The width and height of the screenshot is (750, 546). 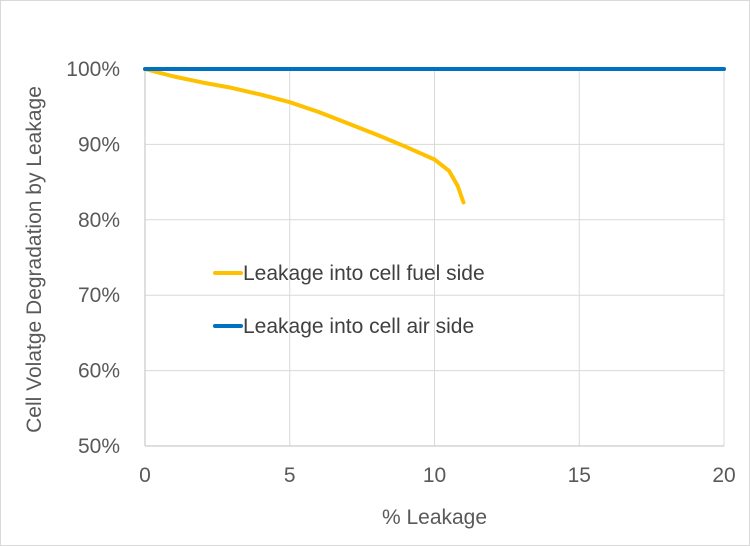 I want to click on y-axis-title: Cell Volatge Degradation by Leakage, so click(x=34, y=259).